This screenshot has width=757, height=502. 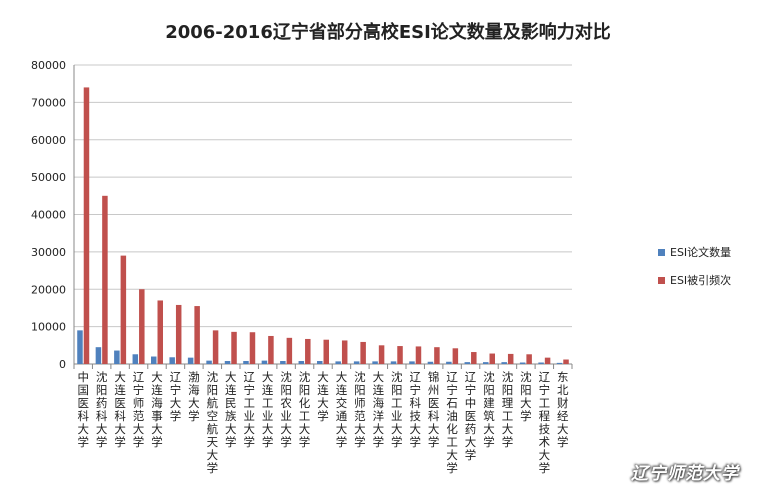 What do you see at coordinates (139, 409) in the screenshot?
I see `category-label: 辽宁师范大学` at bounding box center [139, 409].